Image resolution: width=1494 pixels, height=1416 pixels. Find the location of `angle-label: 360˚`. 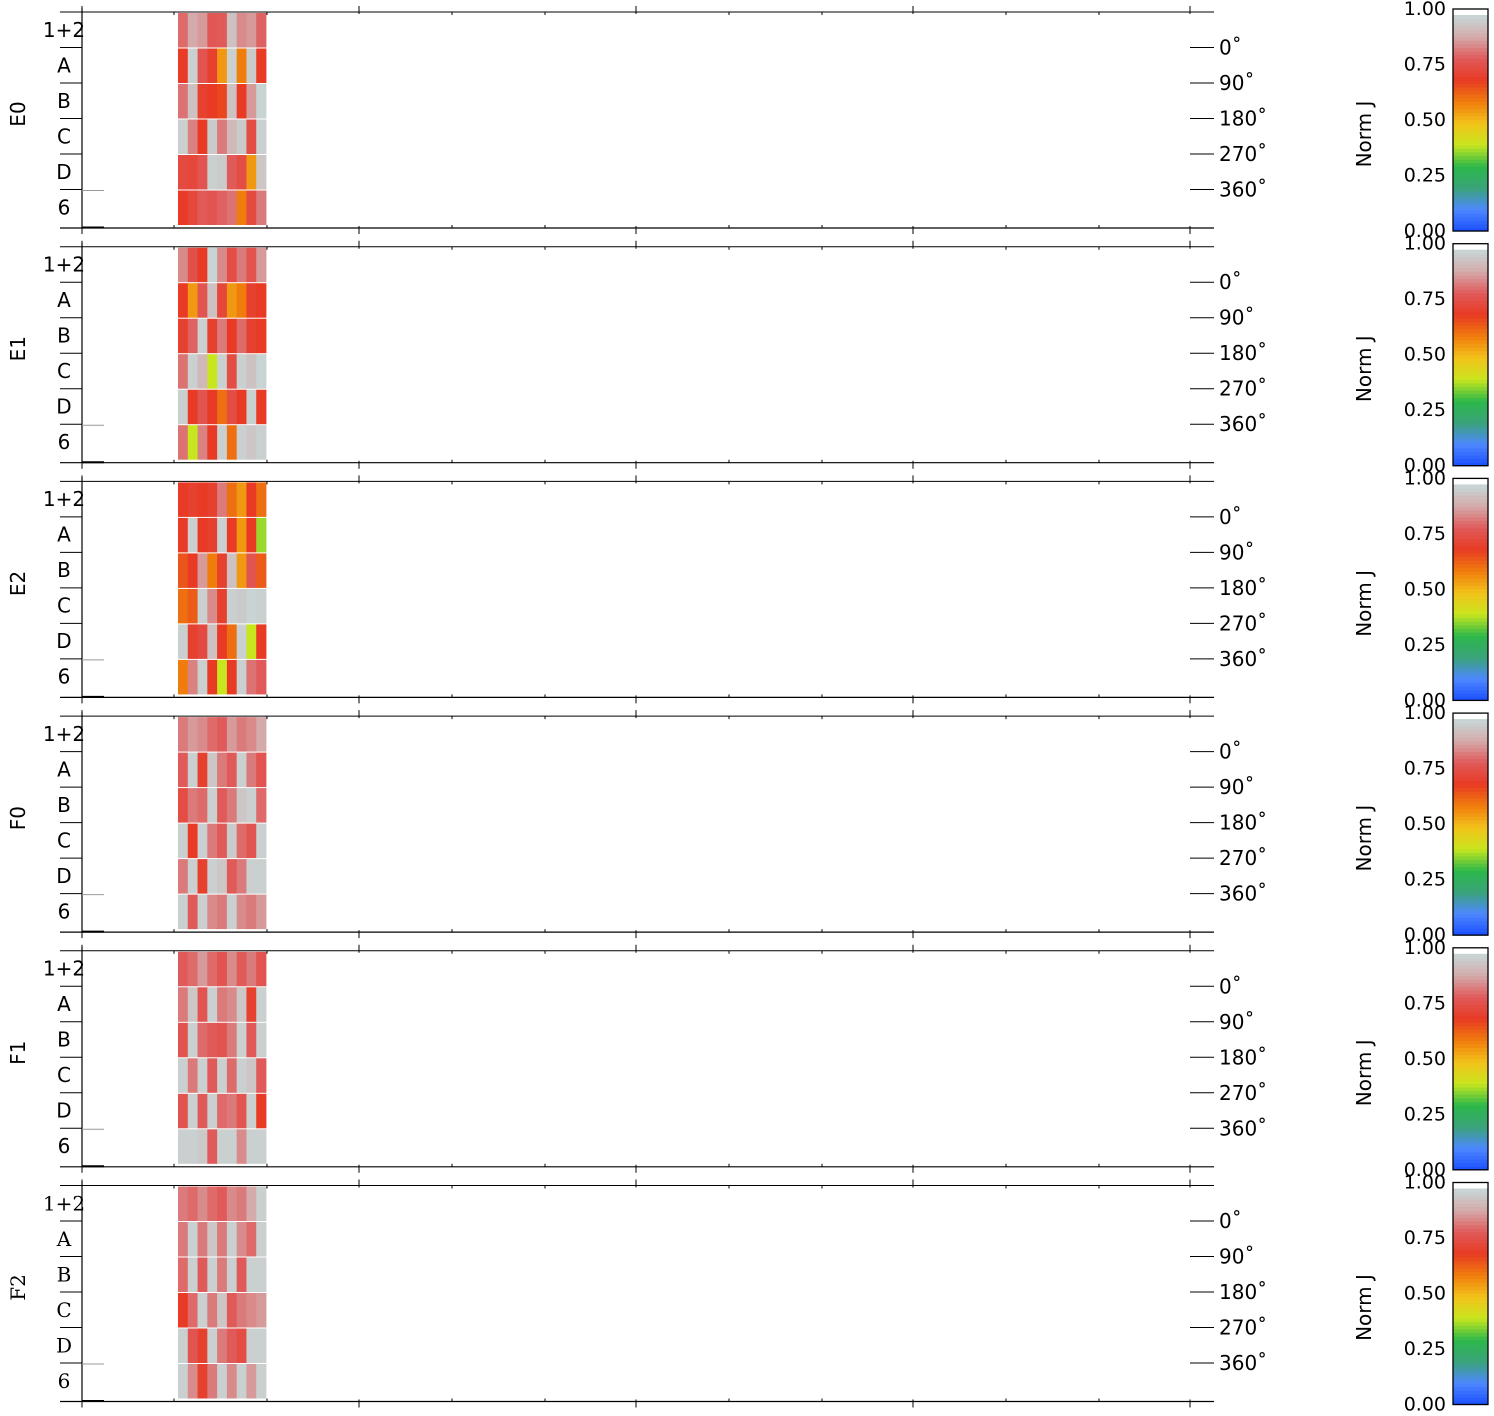

angle-label: 360˚ is located at coordinates (1243, 1128).